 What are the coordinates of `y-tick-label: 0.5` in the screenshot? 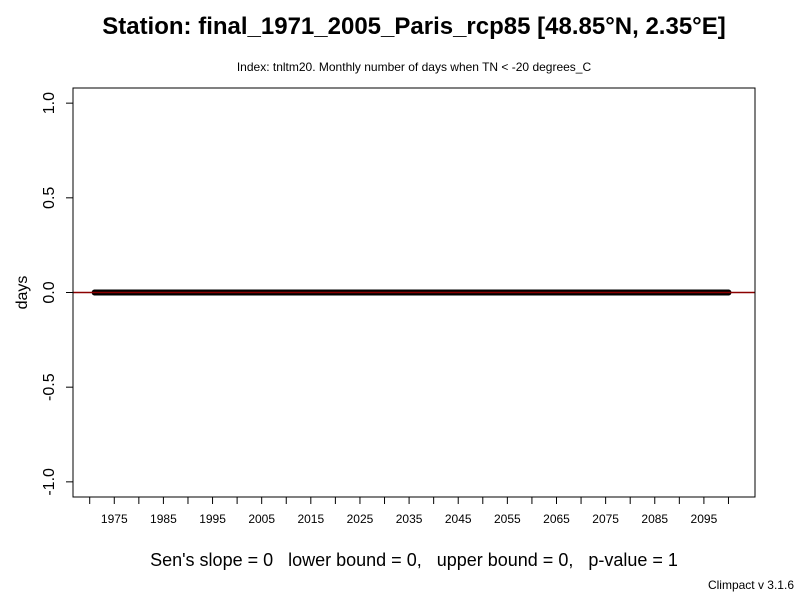 It's located at (49, 198).